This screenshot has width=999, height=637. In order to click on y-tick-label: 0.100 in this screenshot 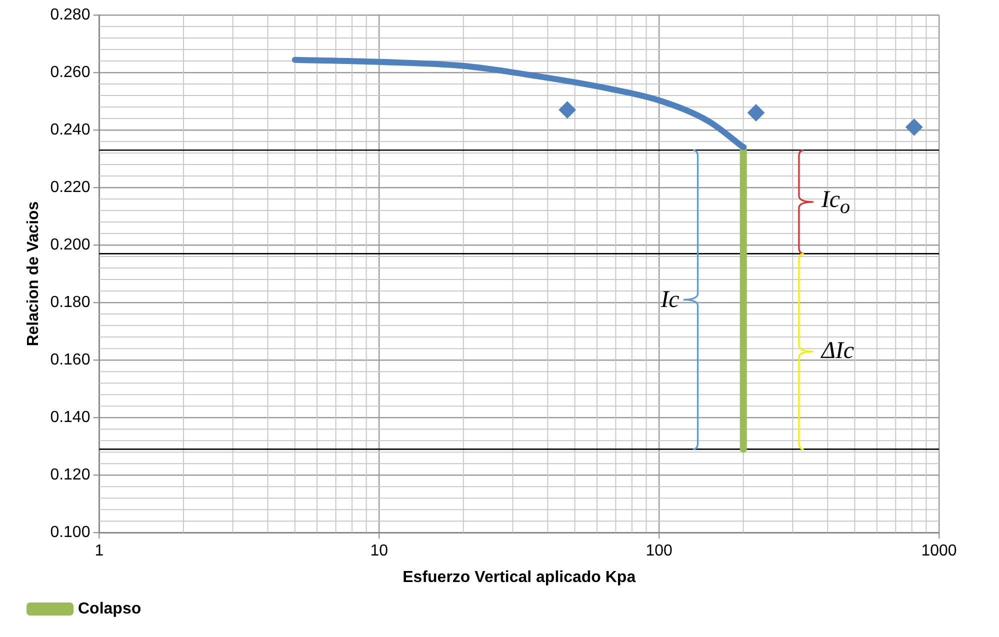, I will do `click(70, 533)`.